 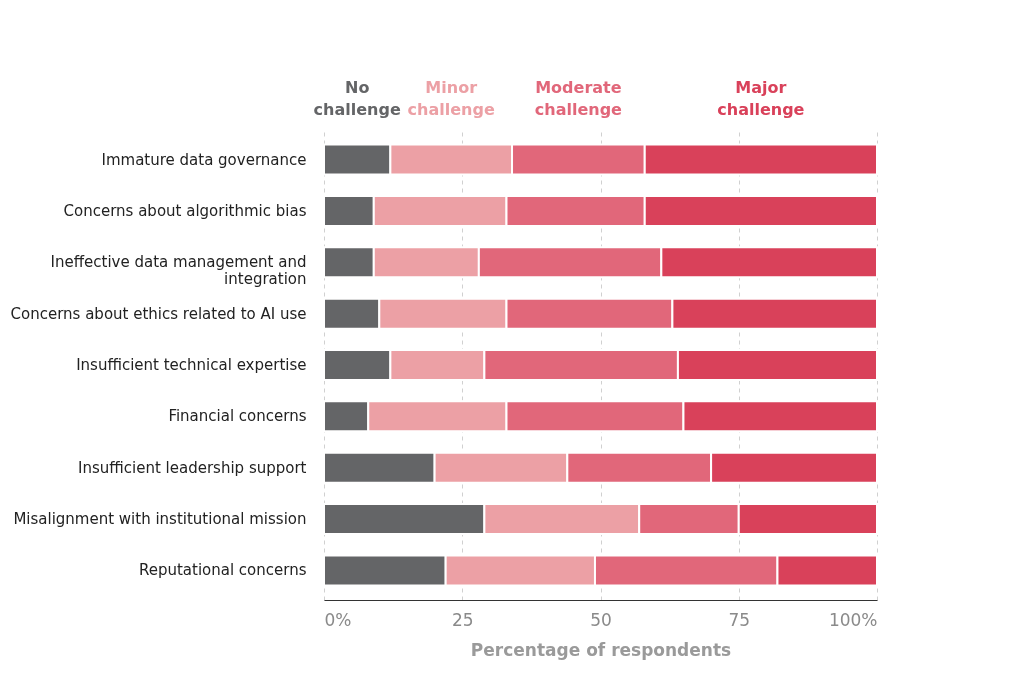 What do you see at coordinates (185, 210) in the screenshot?
I see `y-tick-label: Concerns about algorithmic bias` at bounding box center [185, 210].